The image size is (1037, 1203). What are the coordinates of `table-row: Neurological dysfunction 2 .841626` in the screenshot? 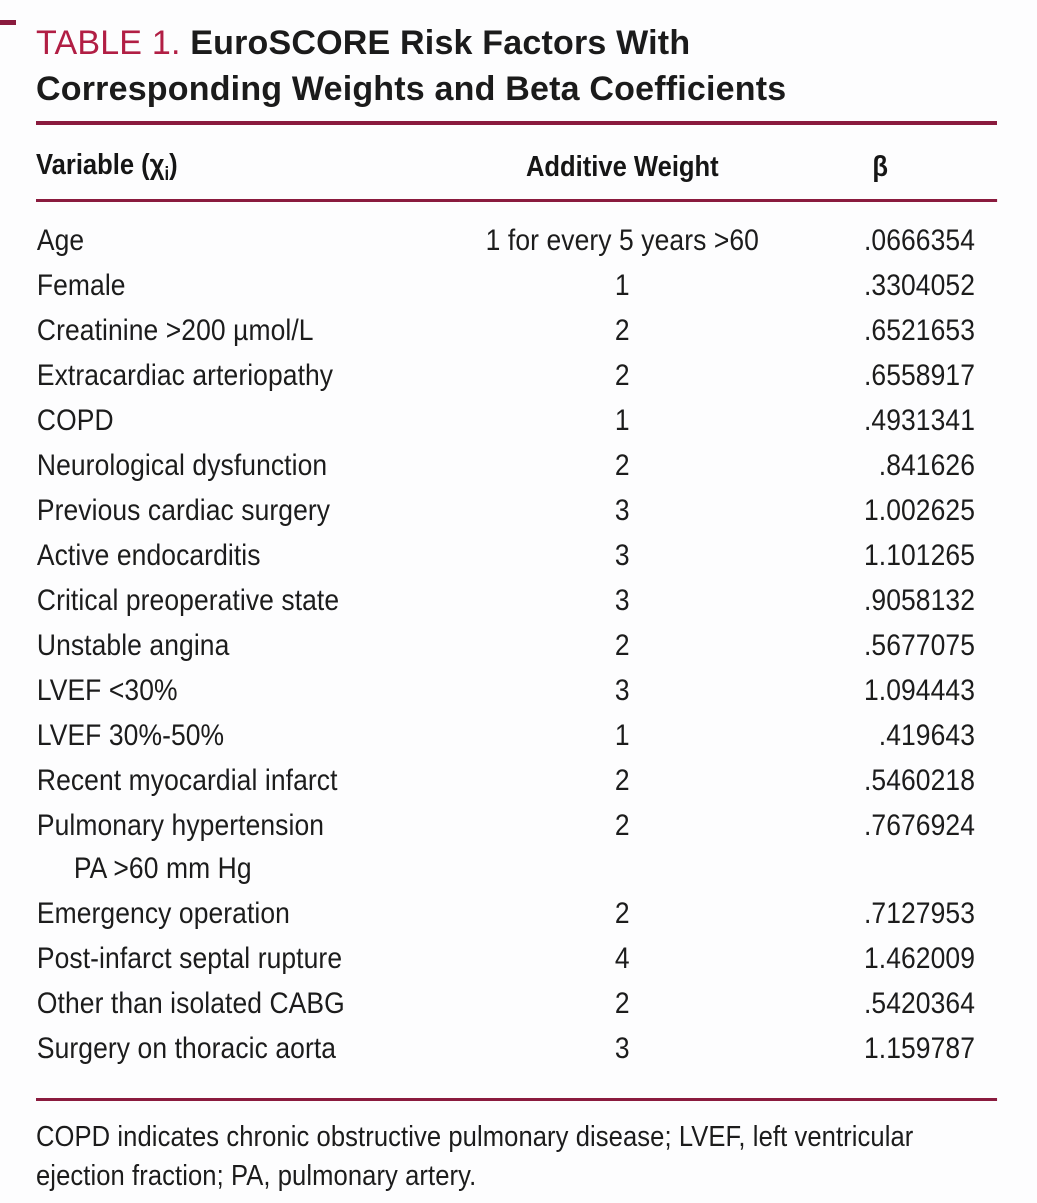 It's located at (516, 465).